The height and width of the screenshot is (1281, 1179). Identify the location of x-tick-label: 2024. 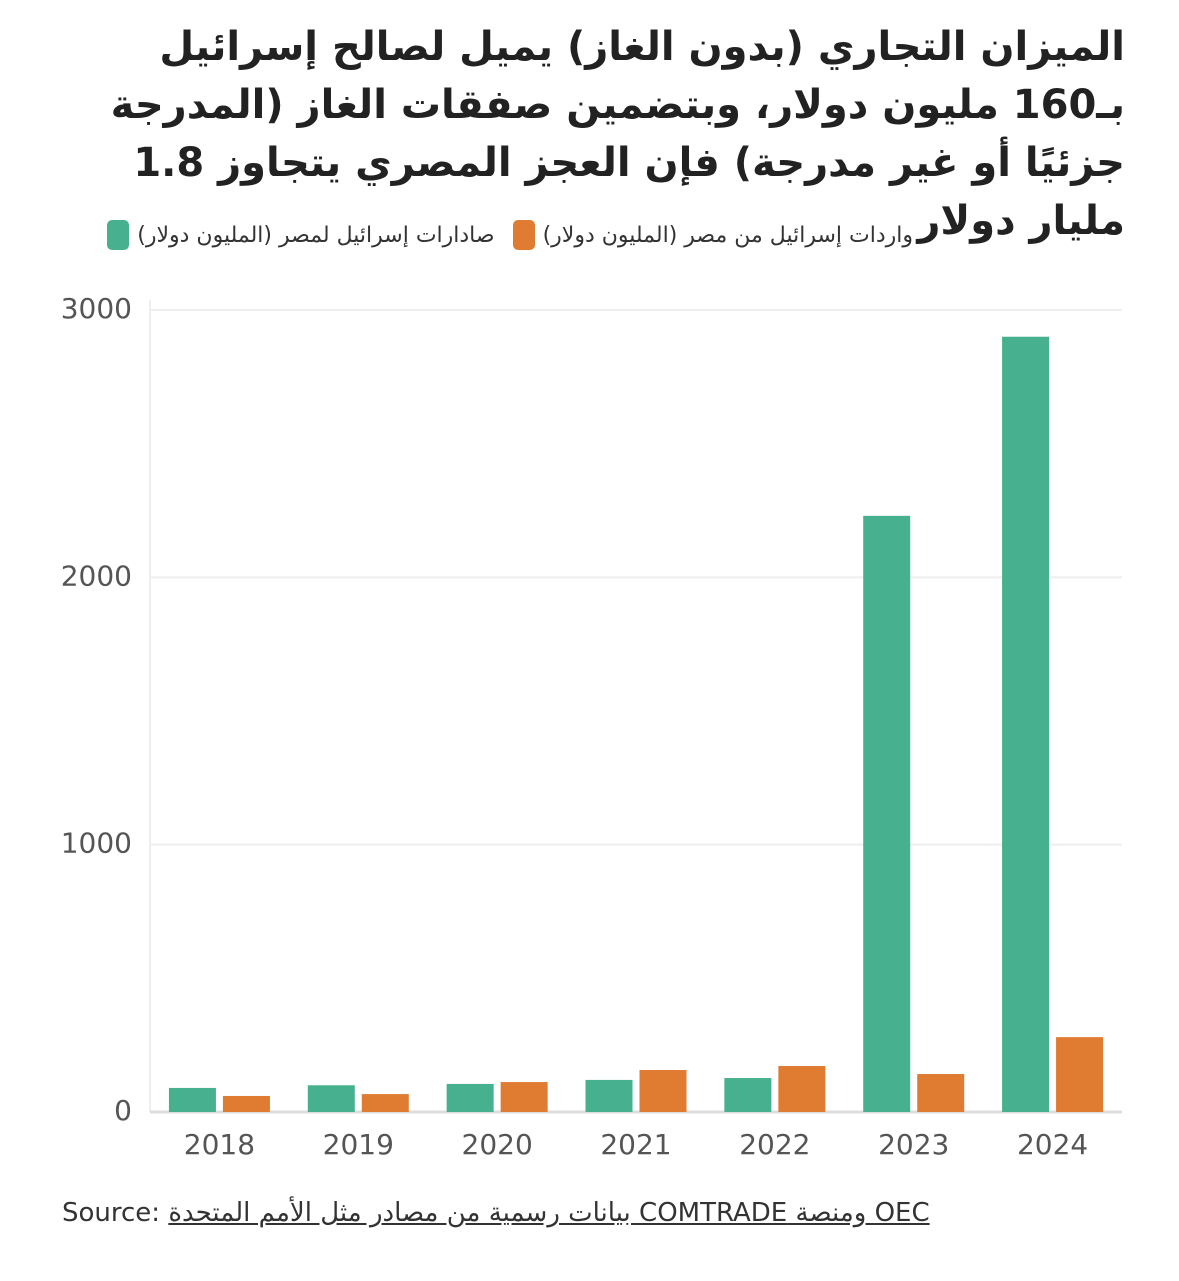
(1052, 1144).